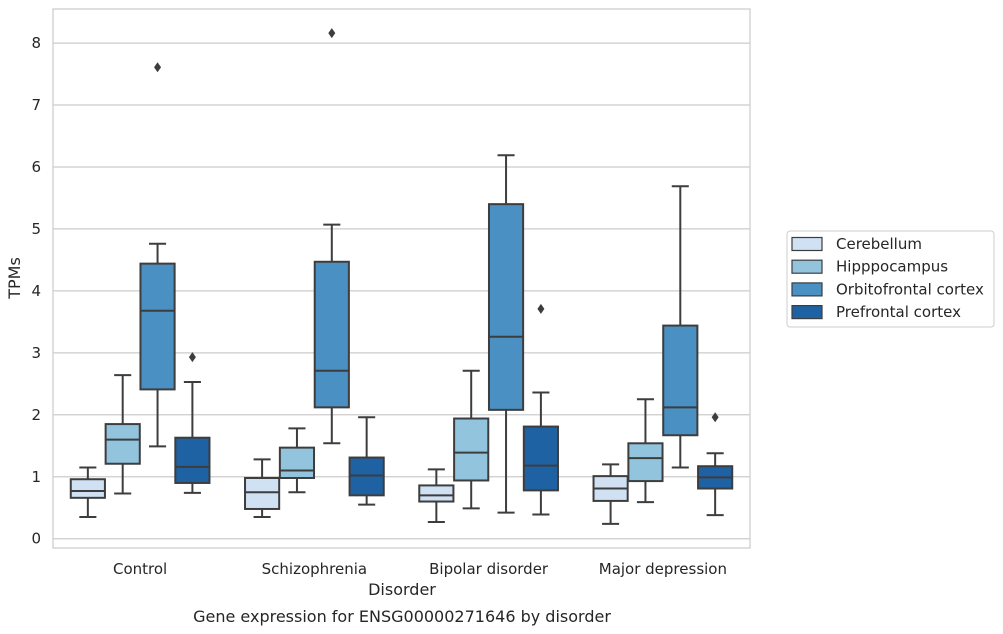 This screenshot has height=634, width=1003. Describe the element at coordinates (898, 312) in the screenshot. I see `legend-label: Prefrontal cortex` at that location.